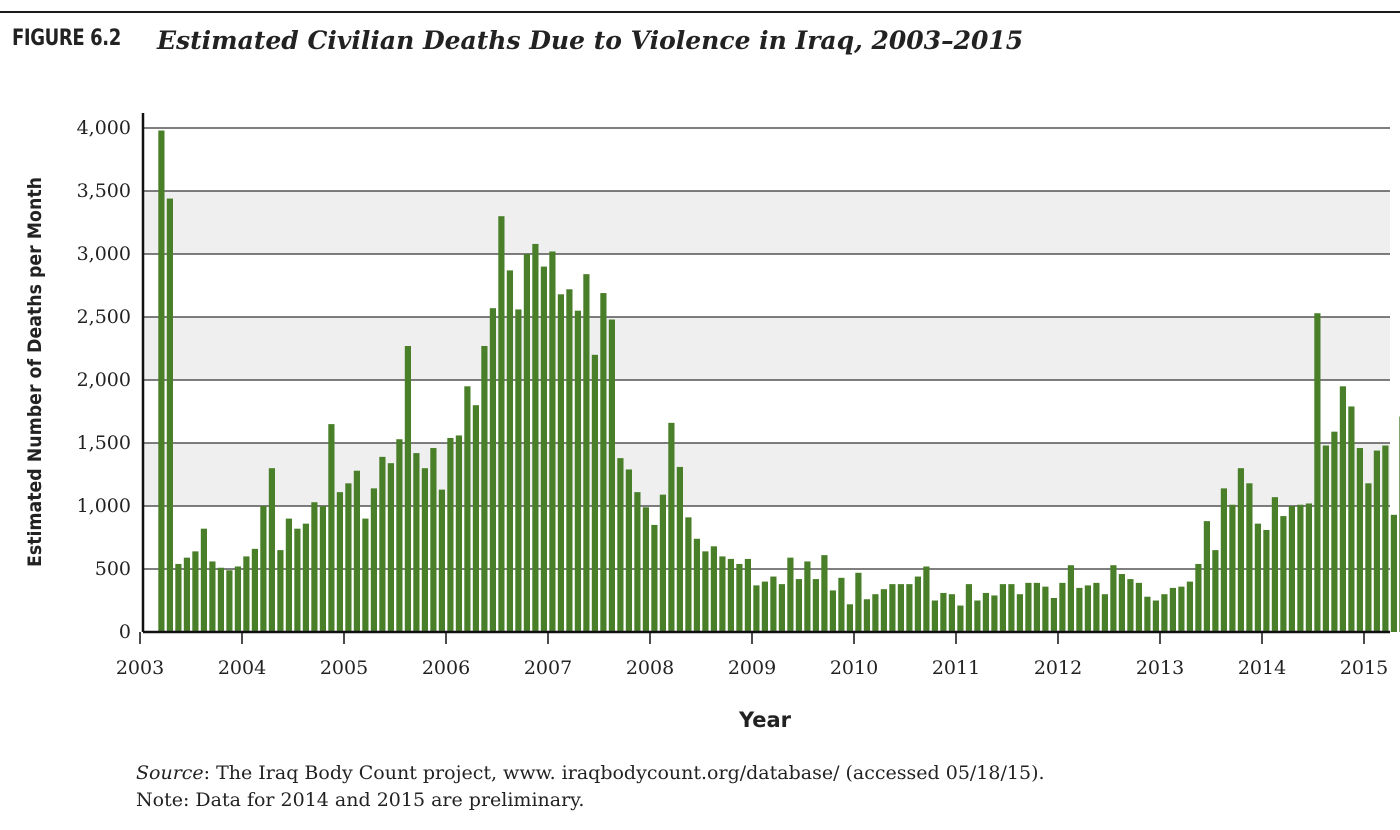  I want to click on top-rule, so click(700, 12).